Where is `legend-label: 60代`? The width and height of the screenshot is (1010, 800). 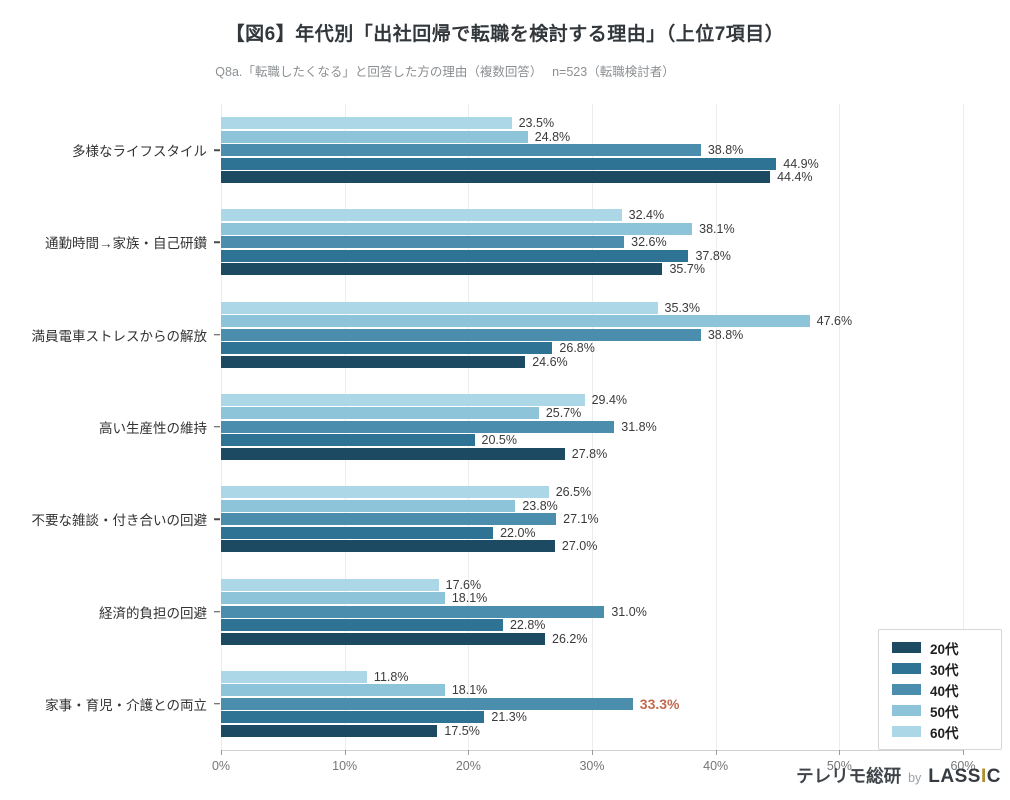 legend-label: 60代 is located at coordinates (944, 733).